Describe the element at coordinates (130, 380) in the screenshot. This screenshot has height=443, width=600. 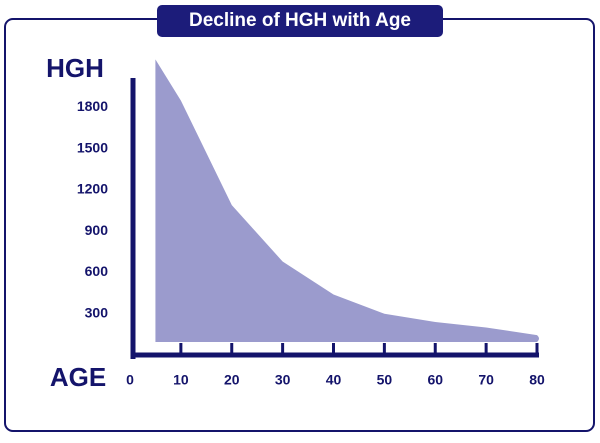
I see `x-tick-label: 0` at that location.